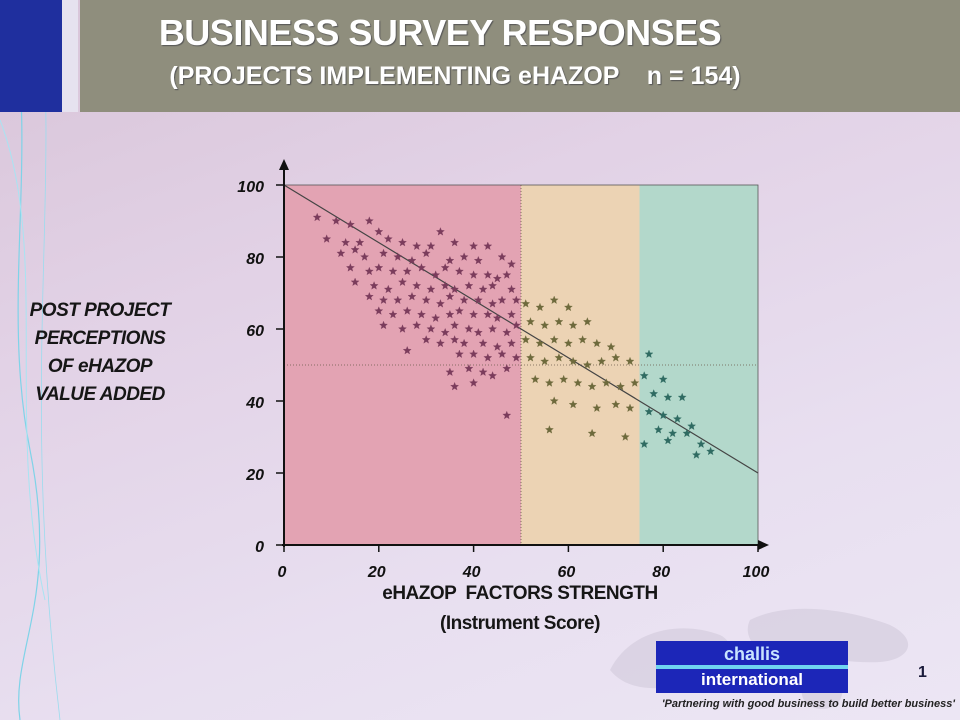 The image size is (960, 720). Describe the element at coordinates (100, 366) in the screenshot. I see `y-axis-label-line: OF eHAZOP` at that location.